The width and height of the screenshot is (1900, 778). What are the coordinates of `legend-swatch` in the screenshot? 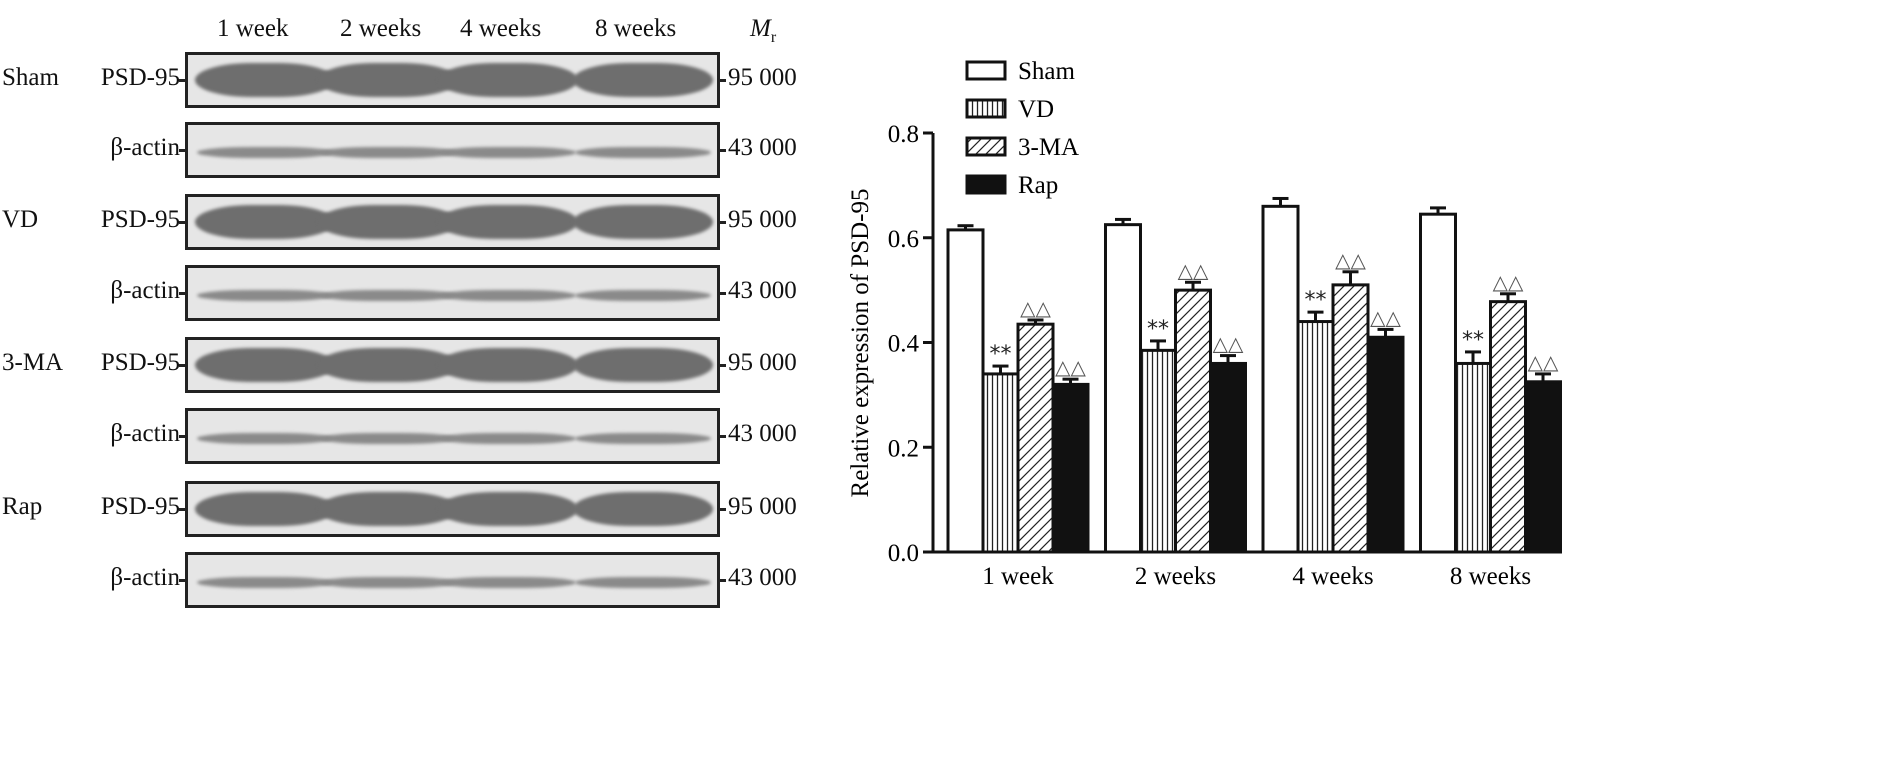 It's located at (986, 108).